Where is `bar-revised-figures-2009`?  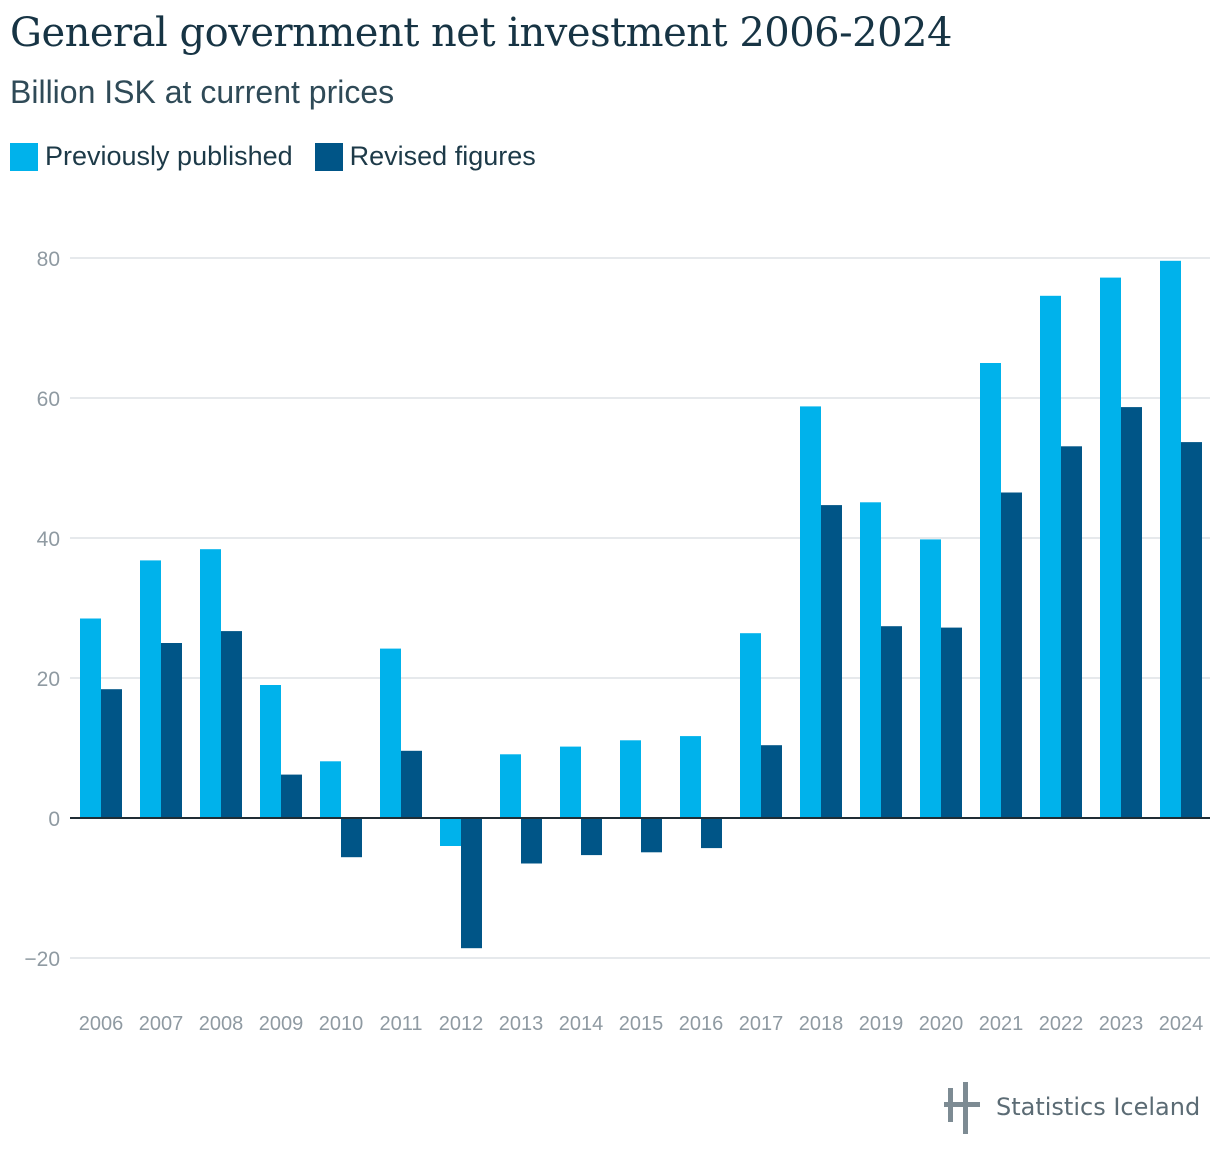
bar-revised-figures-2009 is located at coordinates (291, 796).